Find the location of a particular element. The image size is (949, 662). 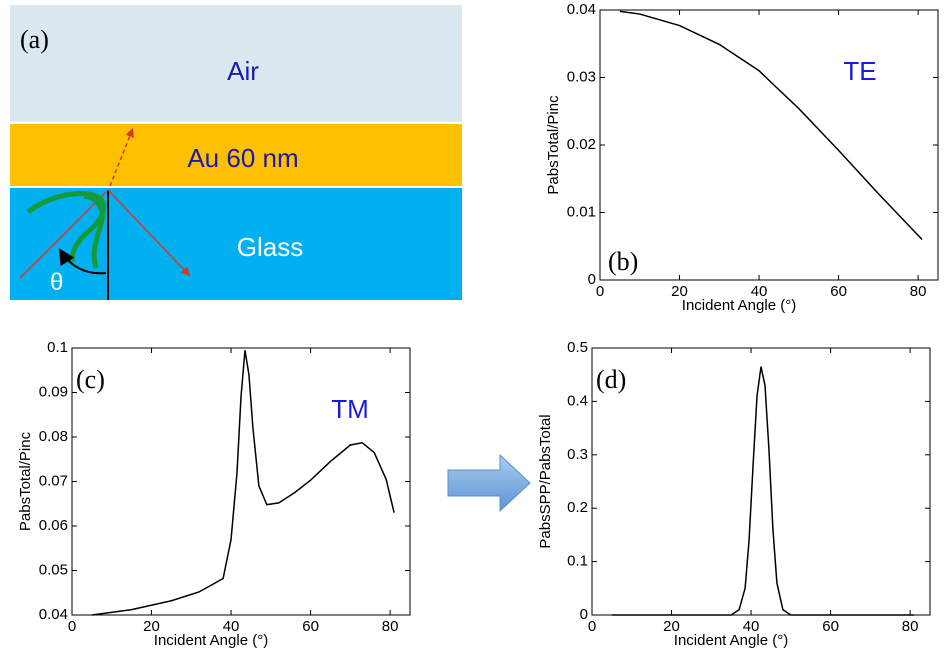

transmitted-ray is located at coordinates (121, 157).